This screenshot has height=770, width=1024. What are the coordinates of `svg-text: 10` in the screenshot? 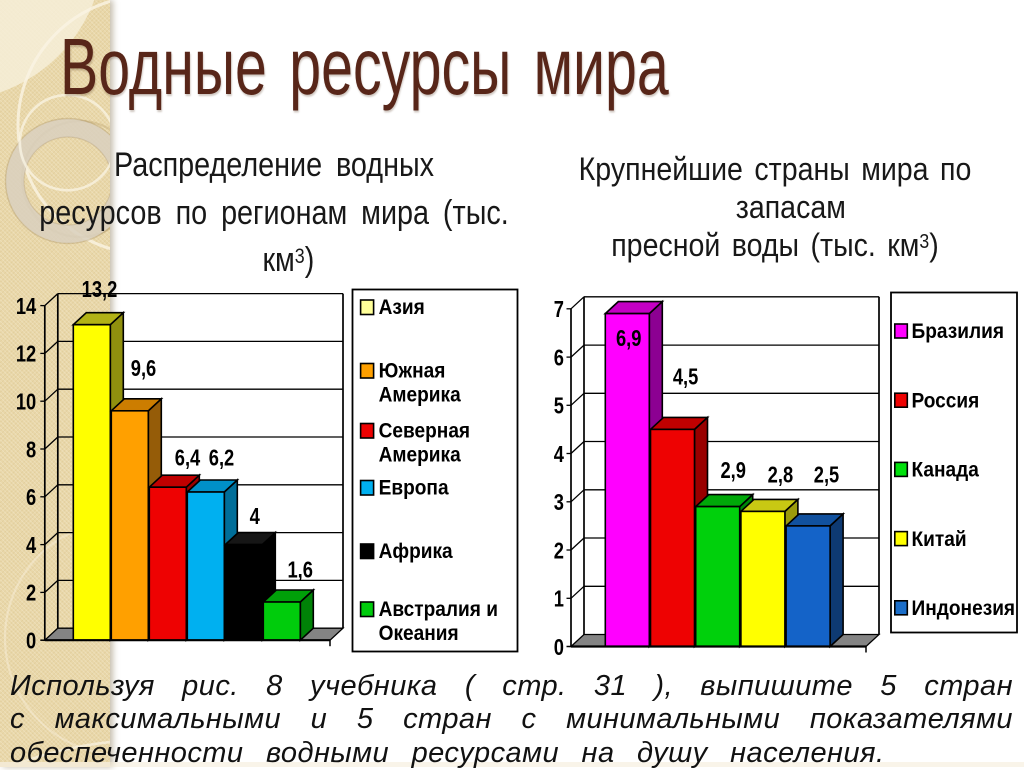 It's located at (26, 402).